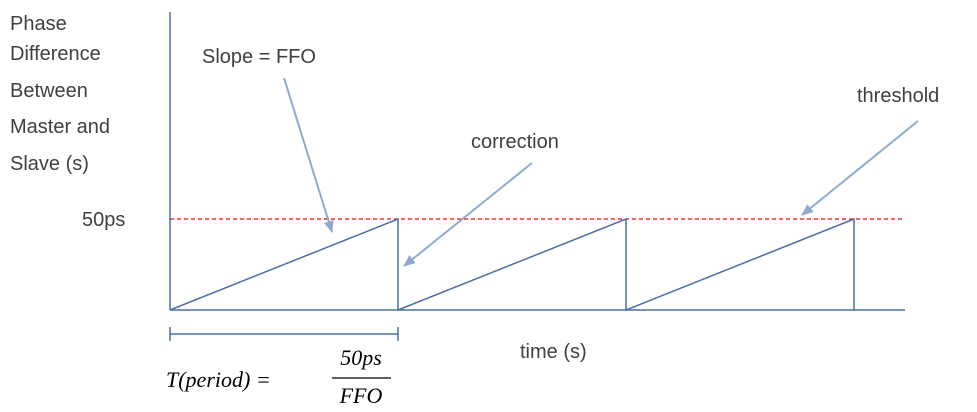 Image resolution: width=977 pixels, height=412 pixels. Describe the element at coordinates (38, 24) in the screenshot. I see `y-axis-label-line-1: Phase` at that location.